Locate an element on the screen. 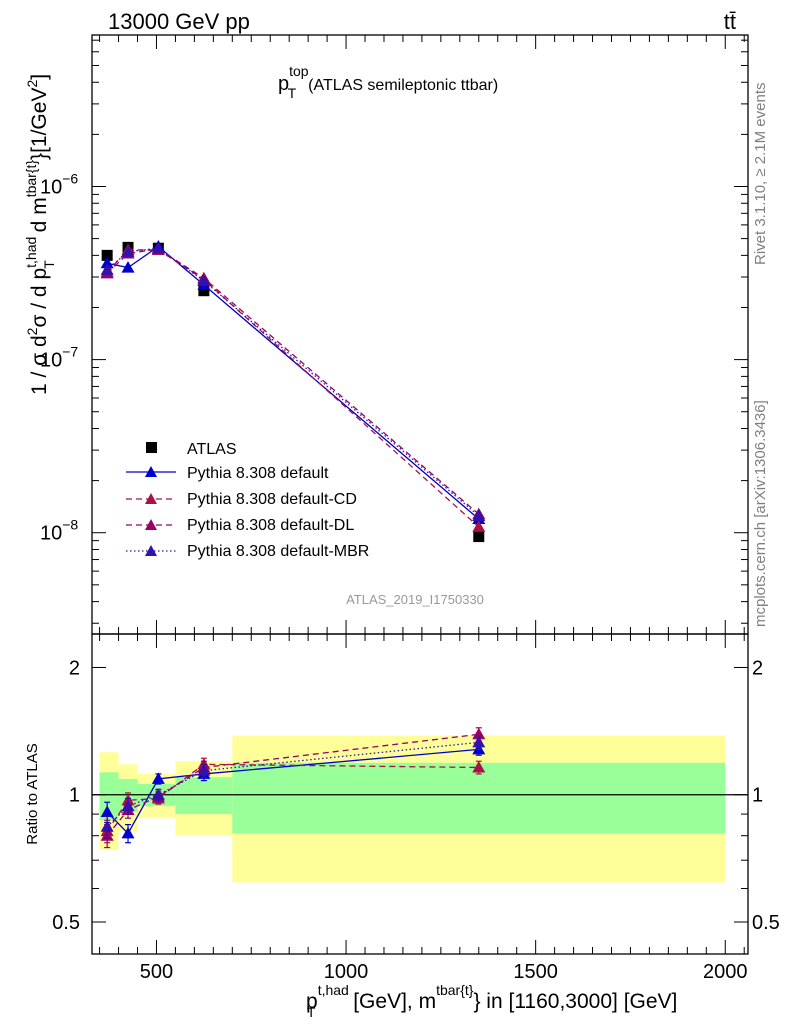  legend-label-default: Pythia 8.308 default is located at coordinates (258, 473).